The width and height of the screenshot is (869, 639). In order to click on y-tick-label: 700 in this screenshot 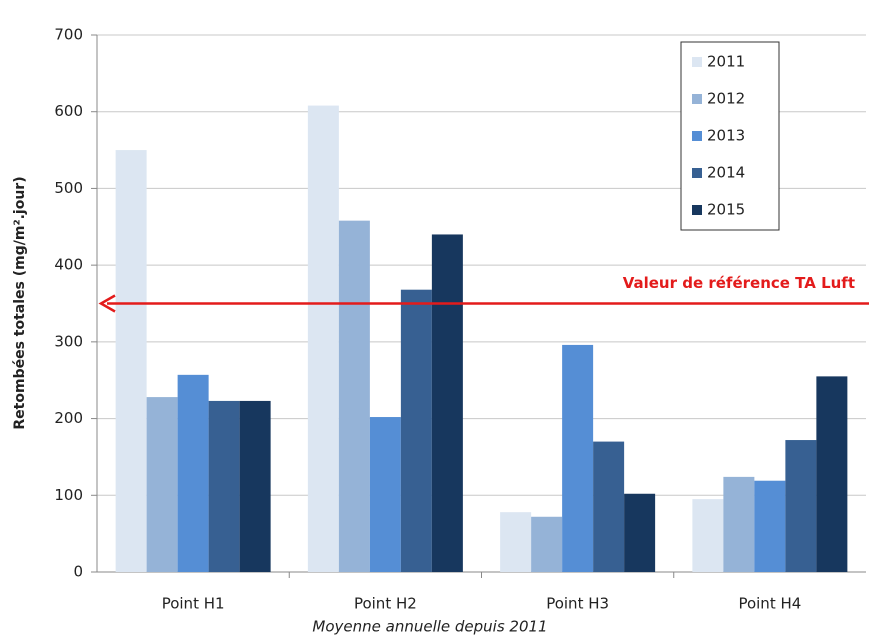, I will do `click(68, 35)`.